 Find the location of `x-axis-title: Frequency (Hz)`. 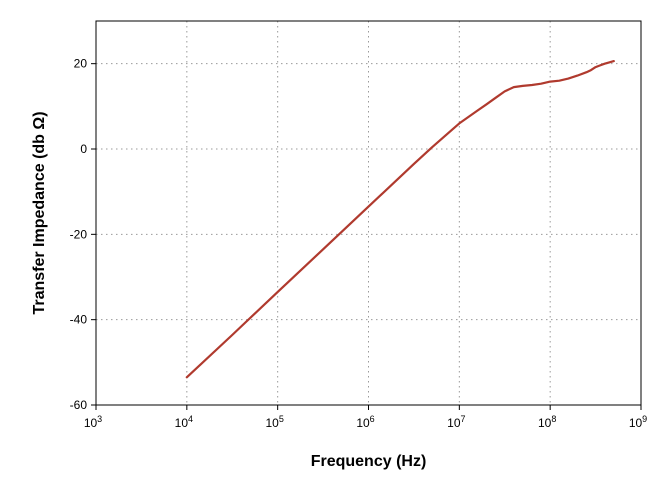

x-axis-title: Frequency (Hz) is located at coordinates (369, 461).